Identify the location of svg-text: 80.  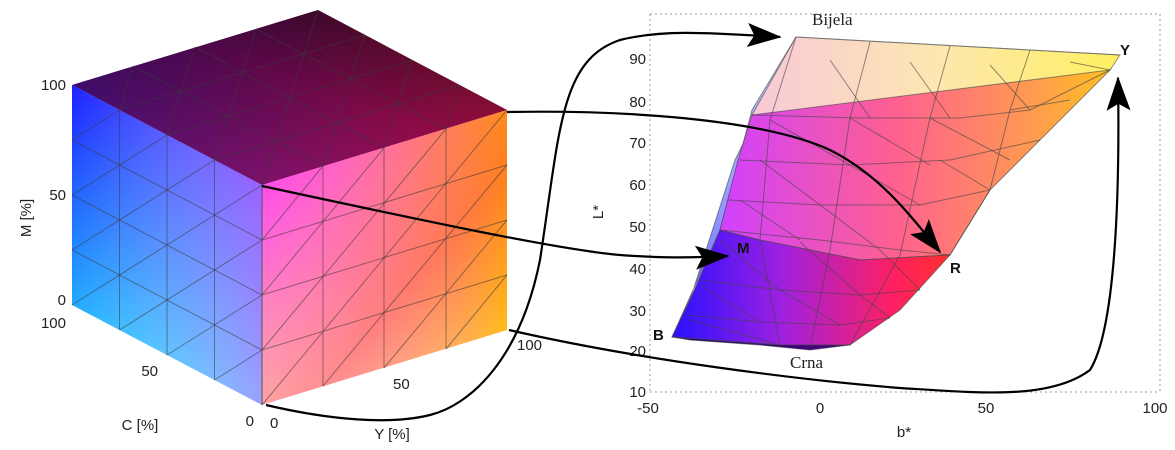
(637, 102).